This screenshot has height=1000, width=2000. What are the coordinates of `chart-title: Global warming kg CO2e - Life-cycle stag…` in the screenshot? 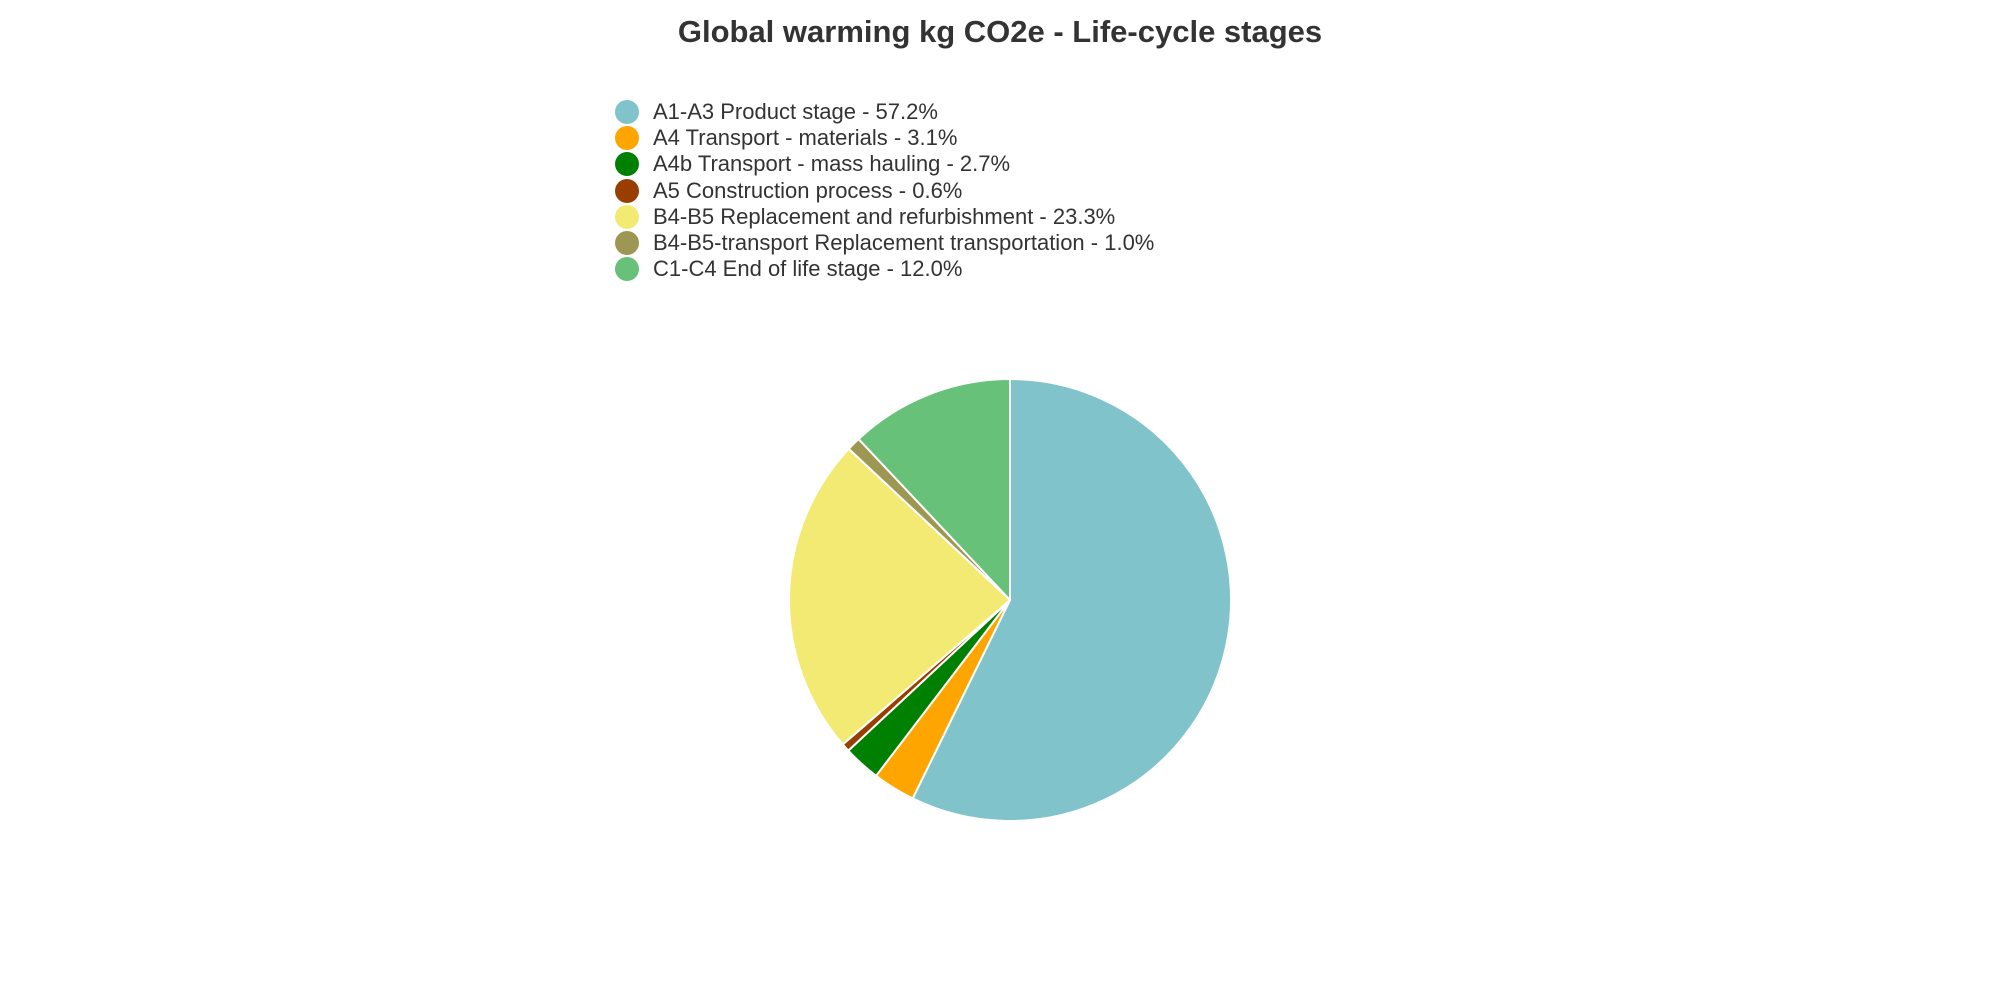 It's located at (1000, 31).